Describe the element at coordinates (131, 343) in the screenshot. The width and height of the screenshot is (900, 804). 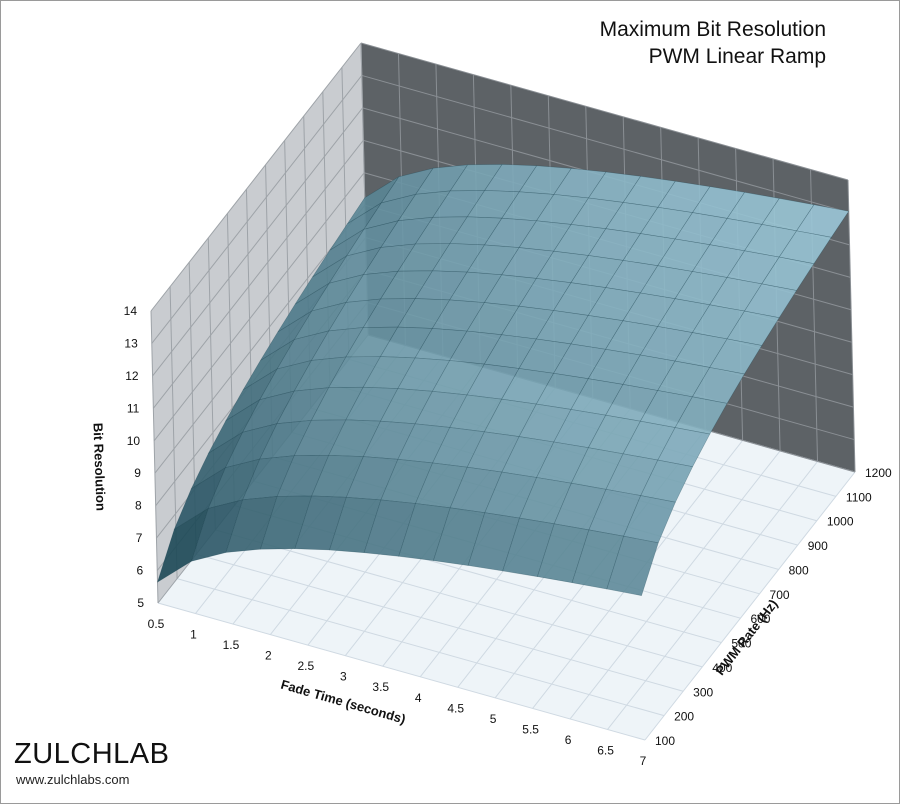
I see `z-tick-label: 13` at that location.